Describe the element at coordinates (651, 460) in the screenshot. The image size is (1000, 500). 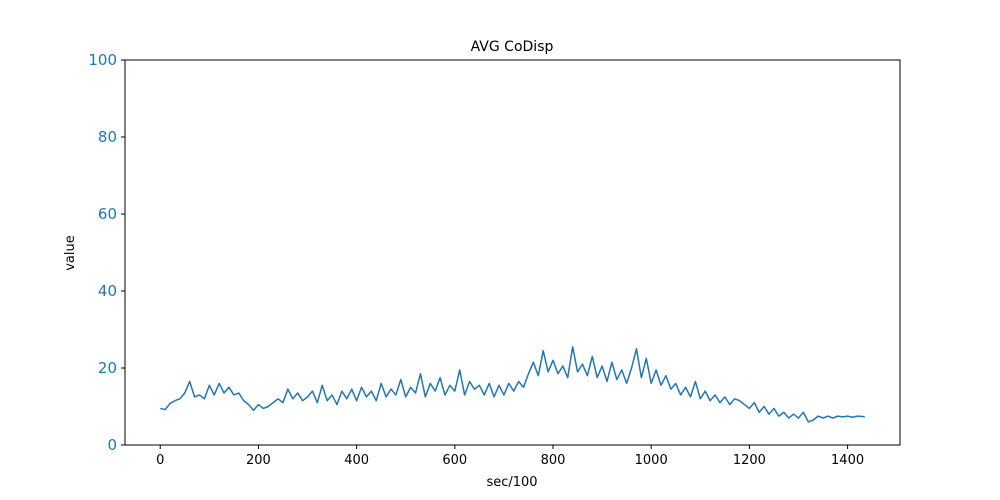
I see `x-tick-label: 1000` at that location.